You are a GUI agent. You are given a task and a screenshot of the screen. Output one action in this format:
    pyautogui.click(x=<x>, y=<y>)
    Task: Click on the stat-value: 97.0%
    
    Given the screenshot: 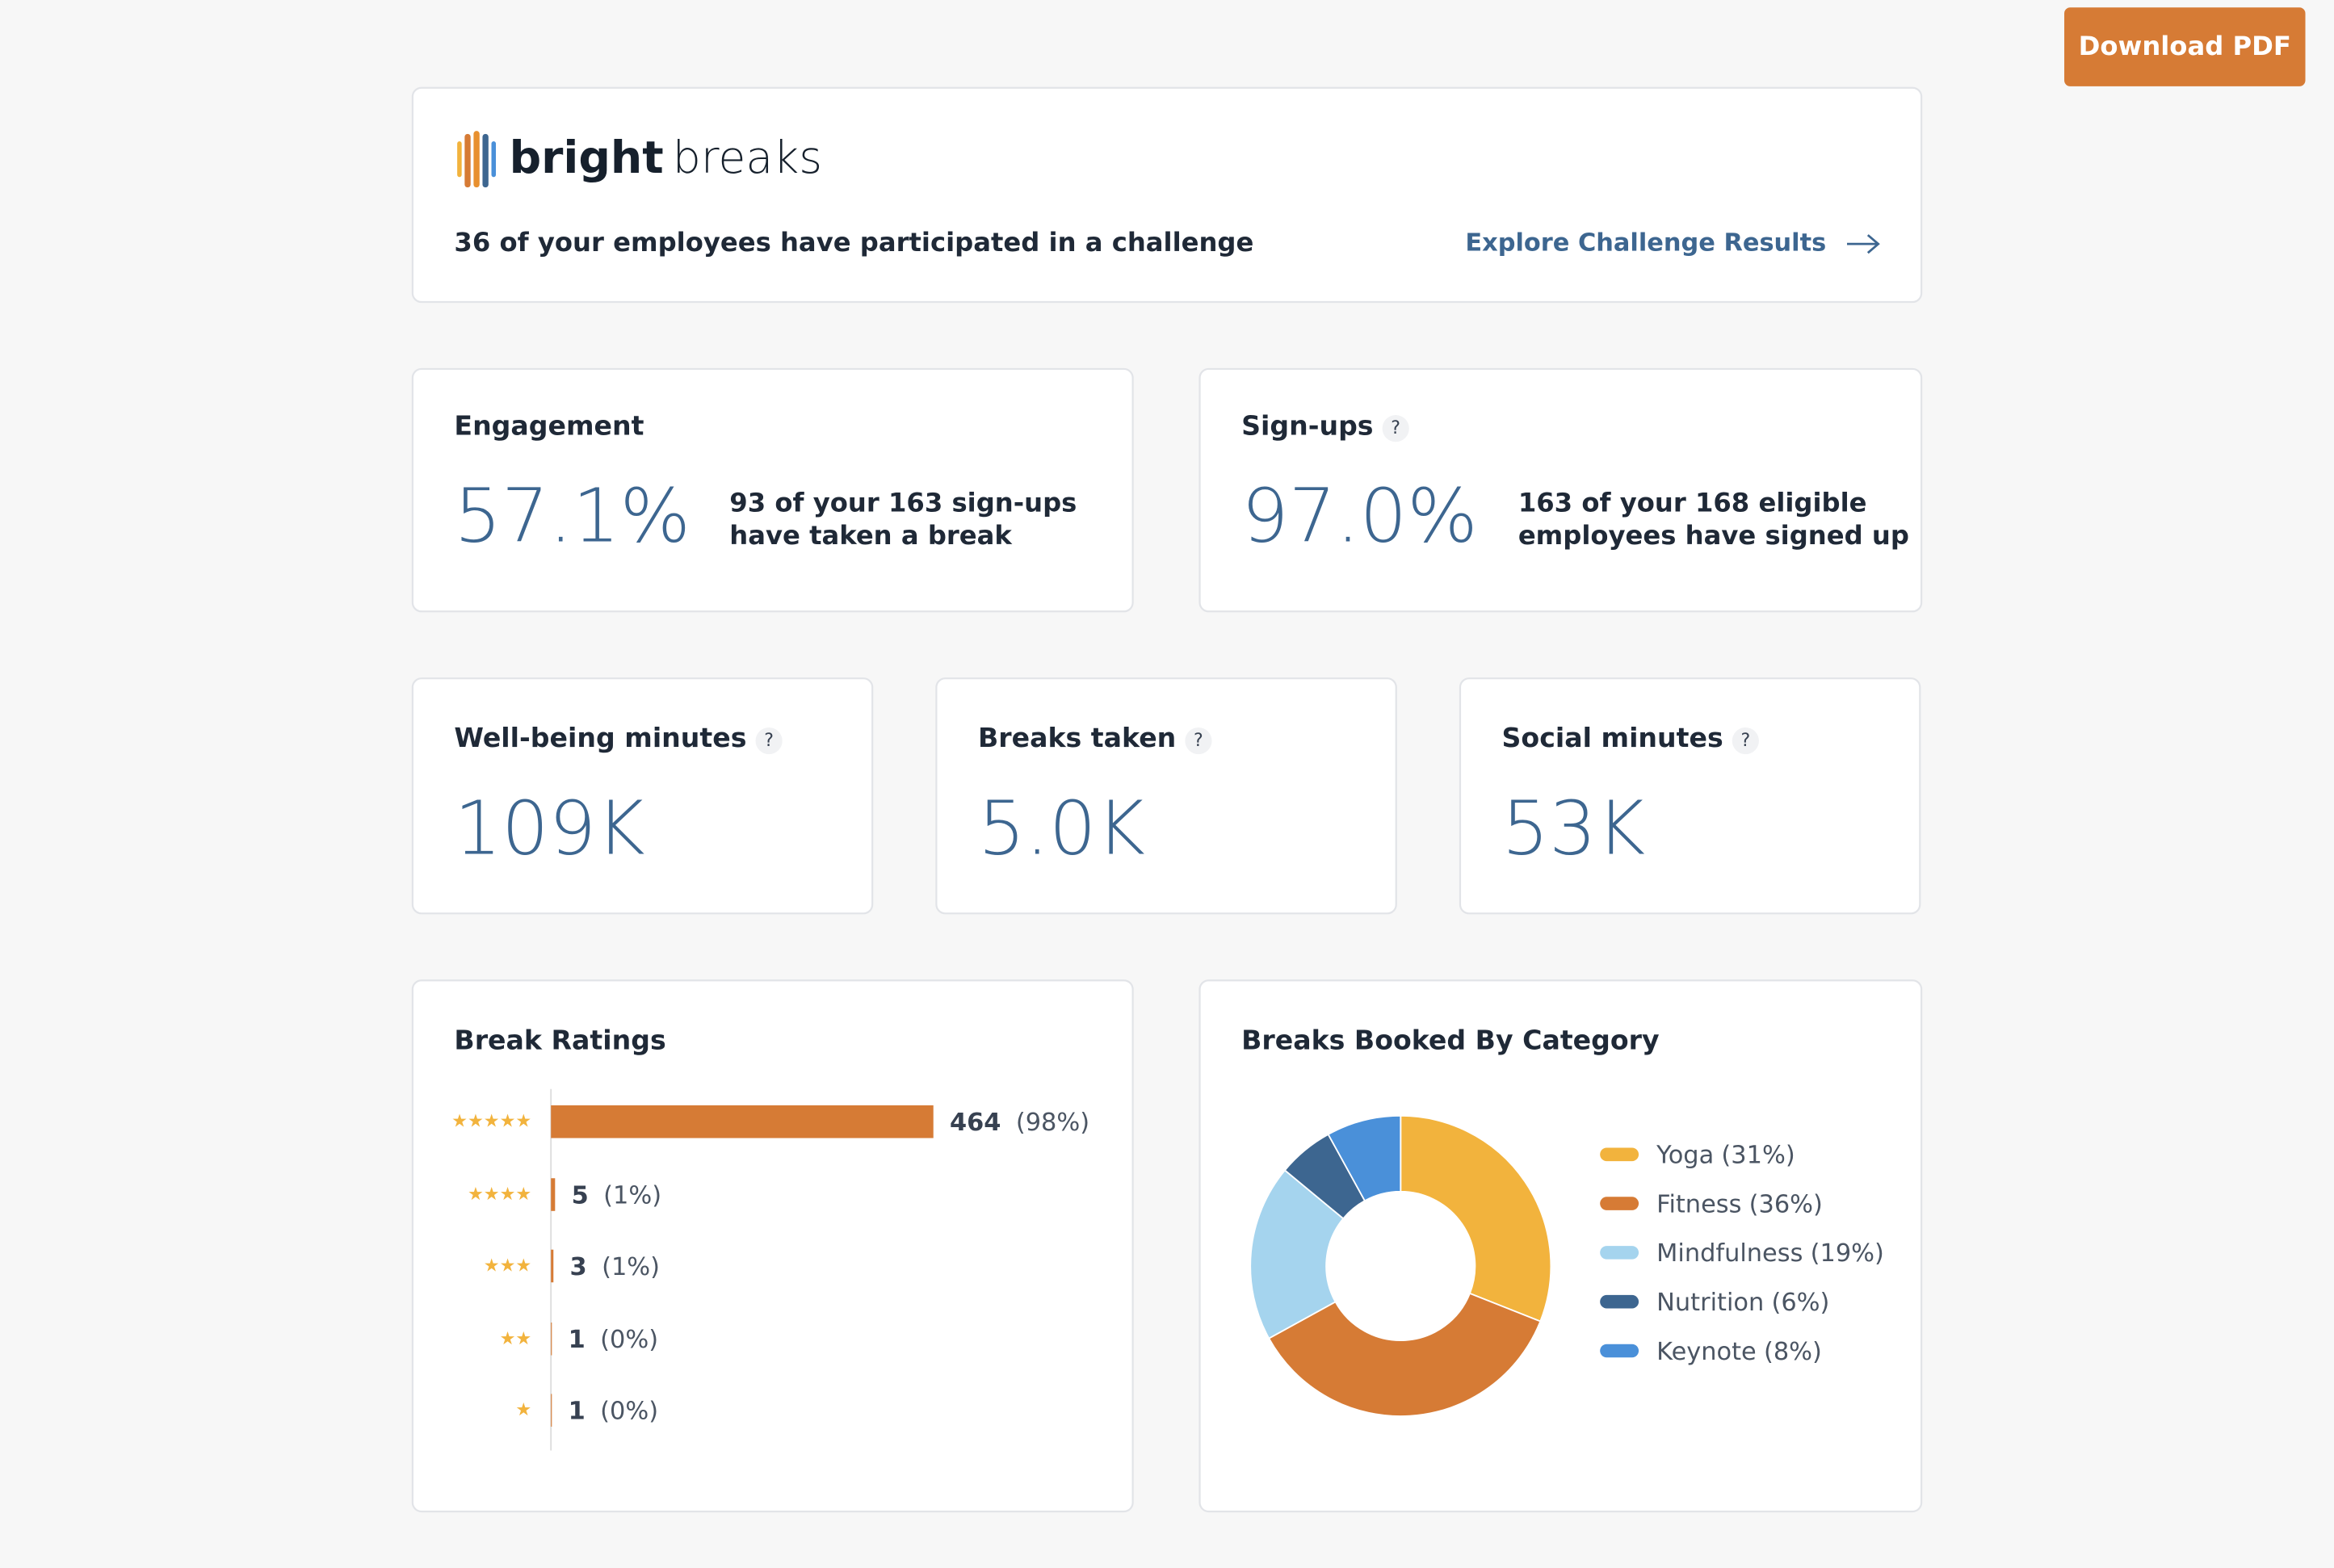 What is the action you would take?
    pyautogui.click(x=1359, y=515)
    